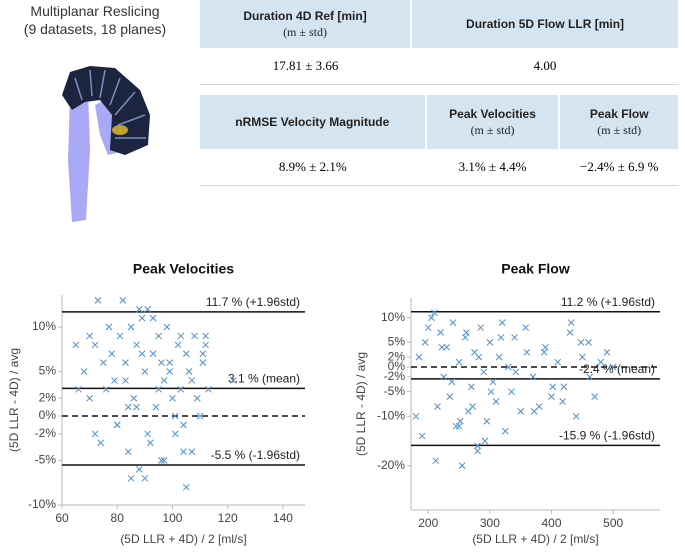 The image size is (685, 553). What do you see at coordinates (305, 15) in the screenshot?
I see `header-title: Duration 4D Ref [min]` at bounding box center [305, 15].